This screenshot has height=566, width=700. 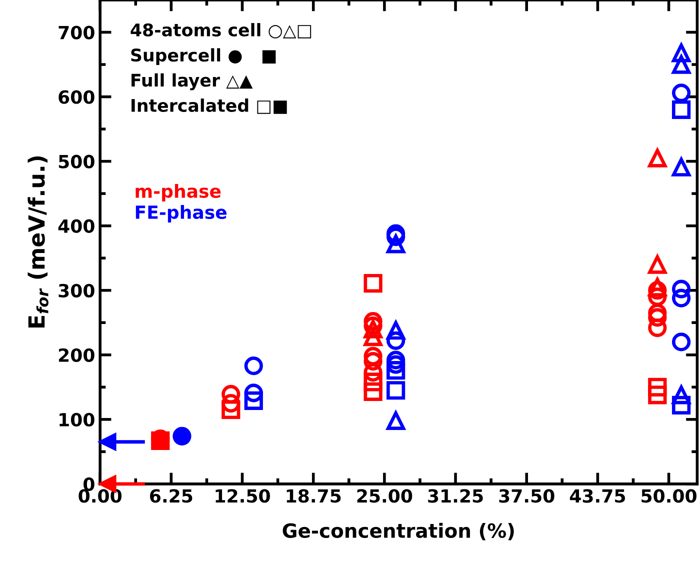 What do you see at coordinates (384, 496) in the screenshot?
I see `x-tick-label: 25.00` at bounding box center [384, 496].